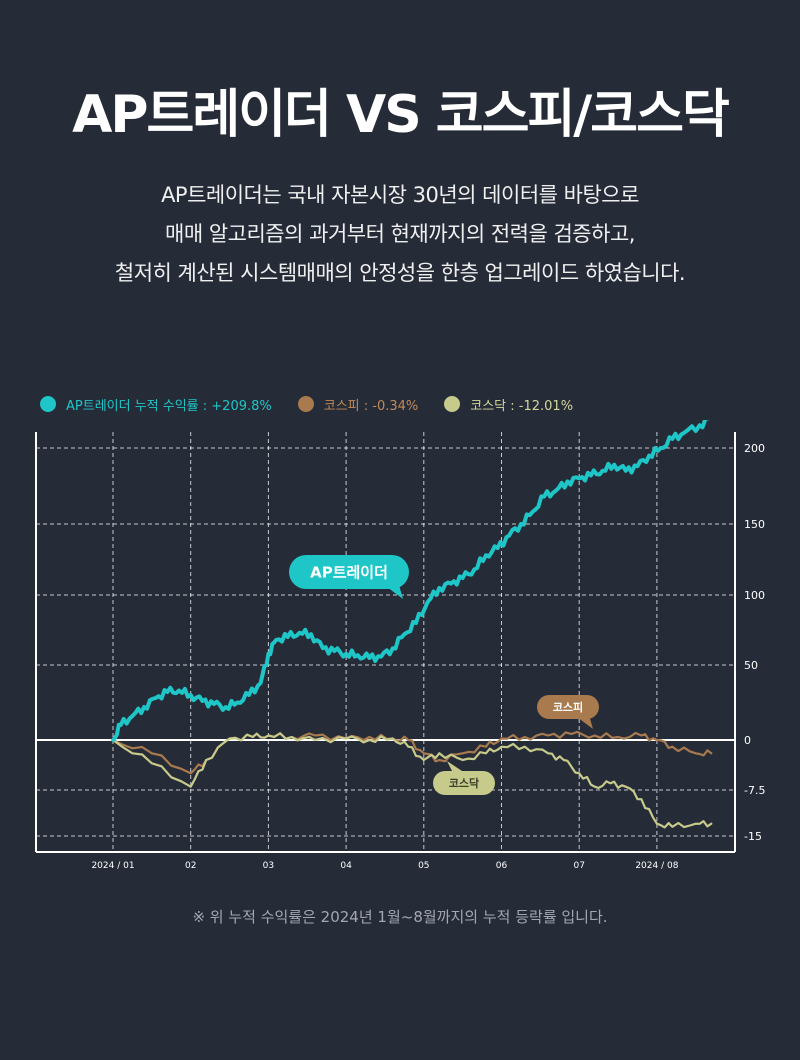 The image size is (800, 1060). What do you see at coordinates (754, 524) in the screenshot?
I see `y-tick-label: 150` at bounding box center [754, 524].